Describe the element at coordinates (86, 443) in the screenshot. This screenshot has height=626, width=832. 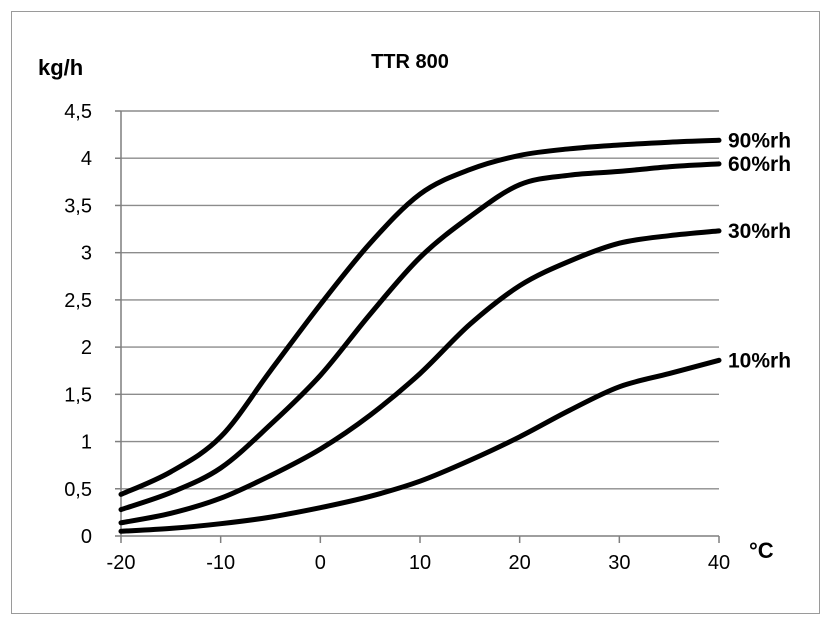
I see `y-tick-label: 1` at that location.